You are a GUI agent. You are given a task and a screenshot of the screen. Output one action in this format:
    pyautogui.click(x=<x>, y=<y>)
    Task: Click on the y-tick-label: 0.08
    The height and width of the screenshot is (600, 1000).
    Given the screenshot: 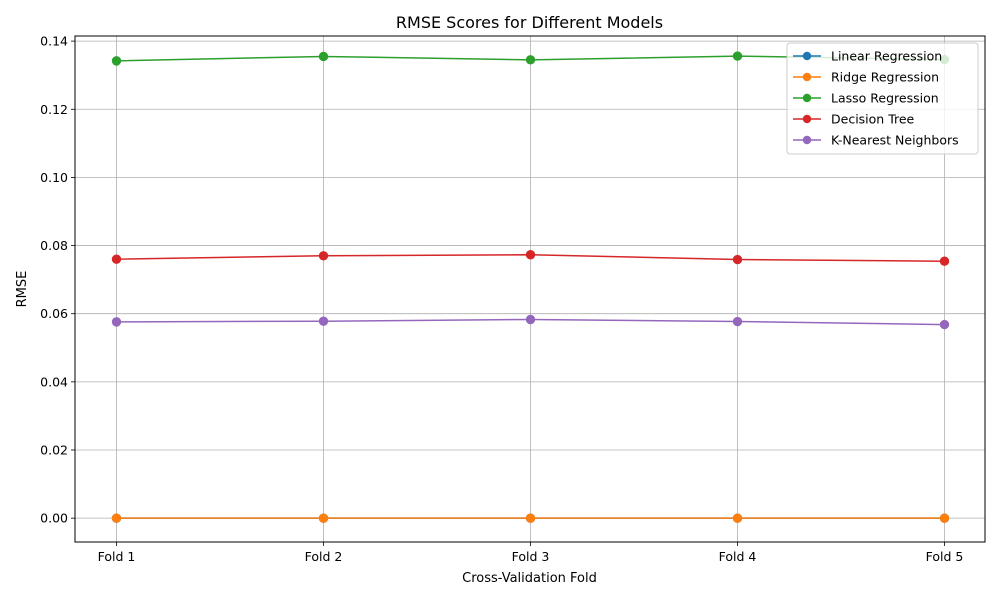 What is the action you would take?
    pyautogui.click(x=54, y=245)
    